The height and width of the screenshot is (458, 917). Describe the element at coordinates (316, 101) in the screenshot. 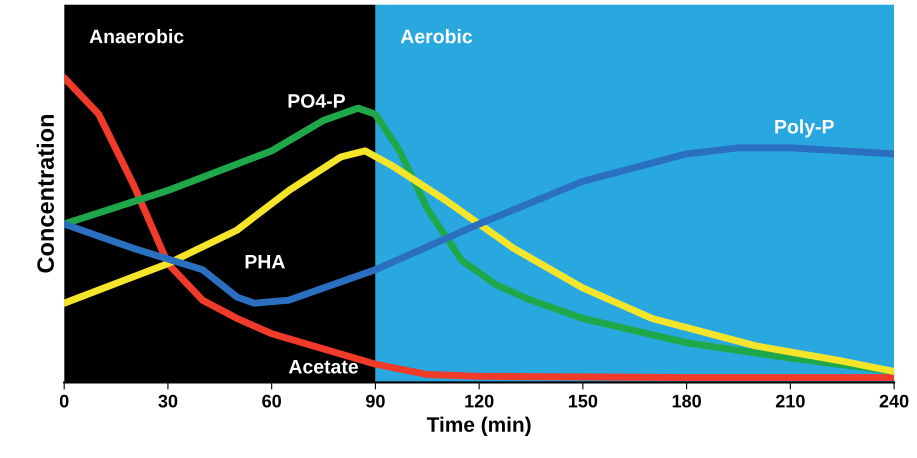

I see `series-label: PO4-P` at that location.